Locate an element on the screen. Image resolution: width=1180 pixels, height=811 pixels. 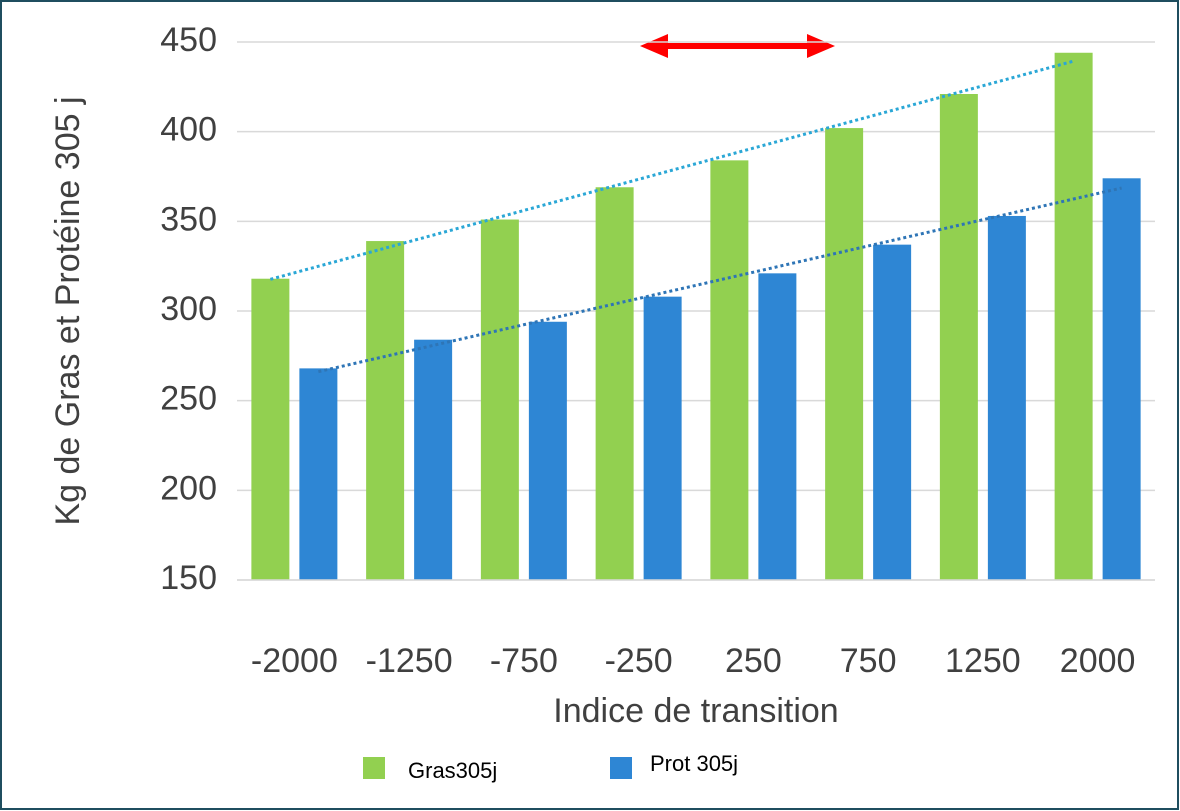
range-arrow is located at coordinates (737, 46).